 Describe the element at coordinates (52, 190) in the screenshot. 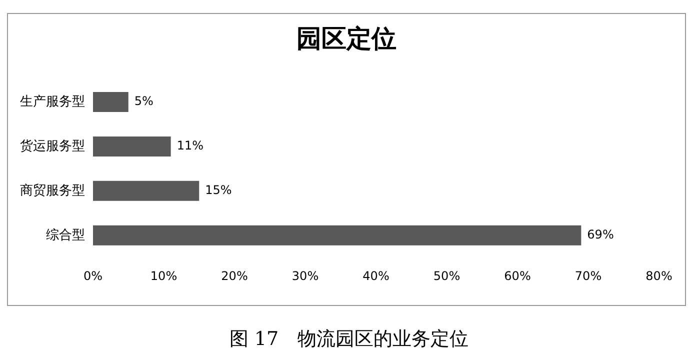

I see `y-tick-label: 商贸服务型` at that location.